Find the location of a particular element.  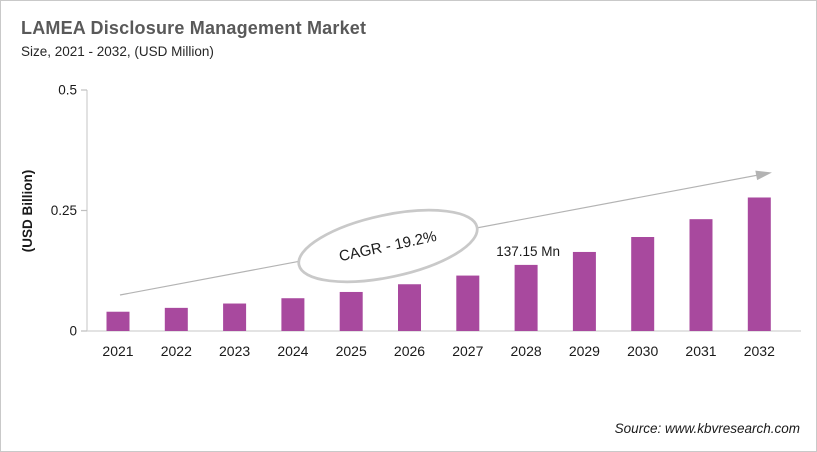

source-attribution: Source: www.kbvresearch.com is located at coordinates (707, 428).